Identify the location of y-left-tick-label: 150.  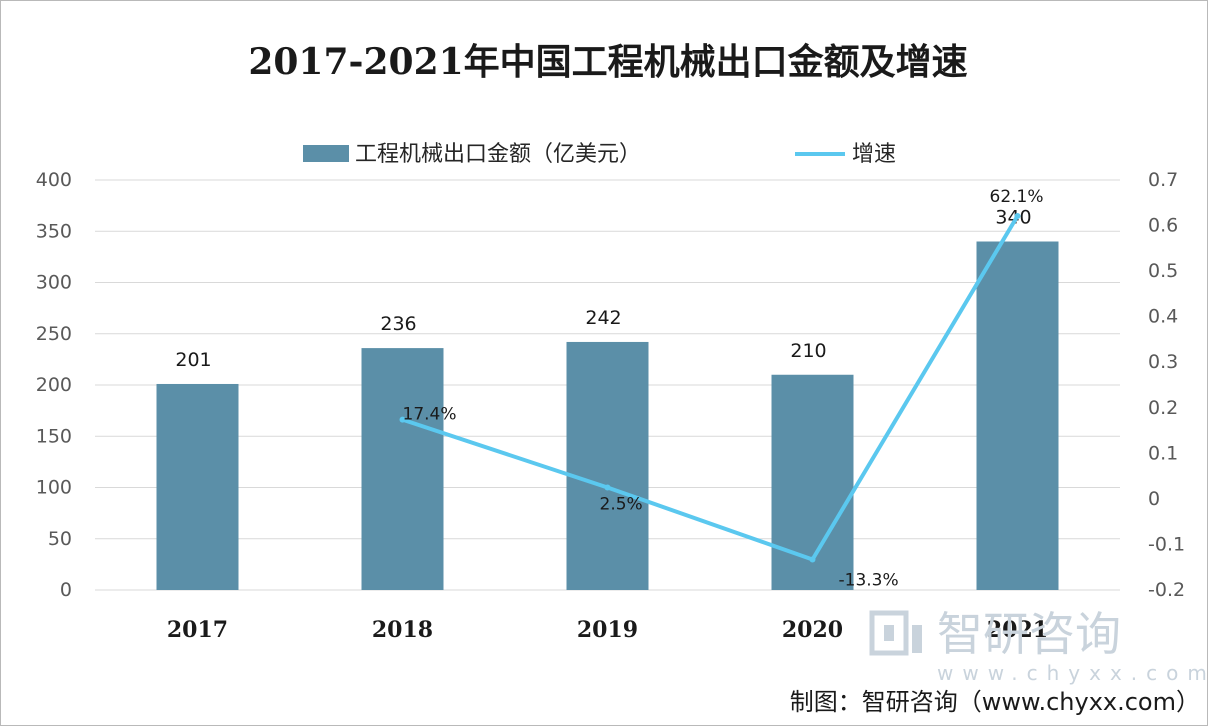
(54, 436).